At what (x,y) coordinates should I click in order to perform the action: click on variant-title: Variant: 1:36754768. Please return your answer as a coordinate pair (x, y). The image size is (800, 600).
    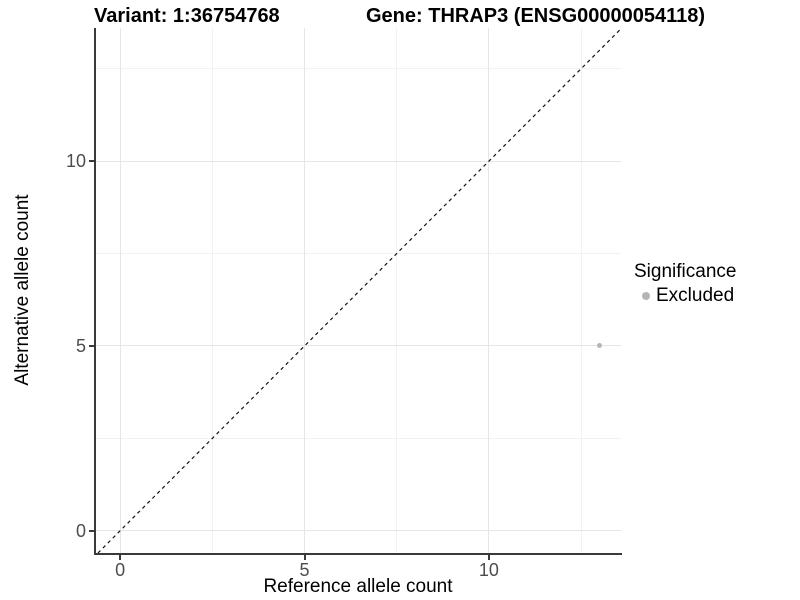
    Looking at the image, I should click on (187, 16).